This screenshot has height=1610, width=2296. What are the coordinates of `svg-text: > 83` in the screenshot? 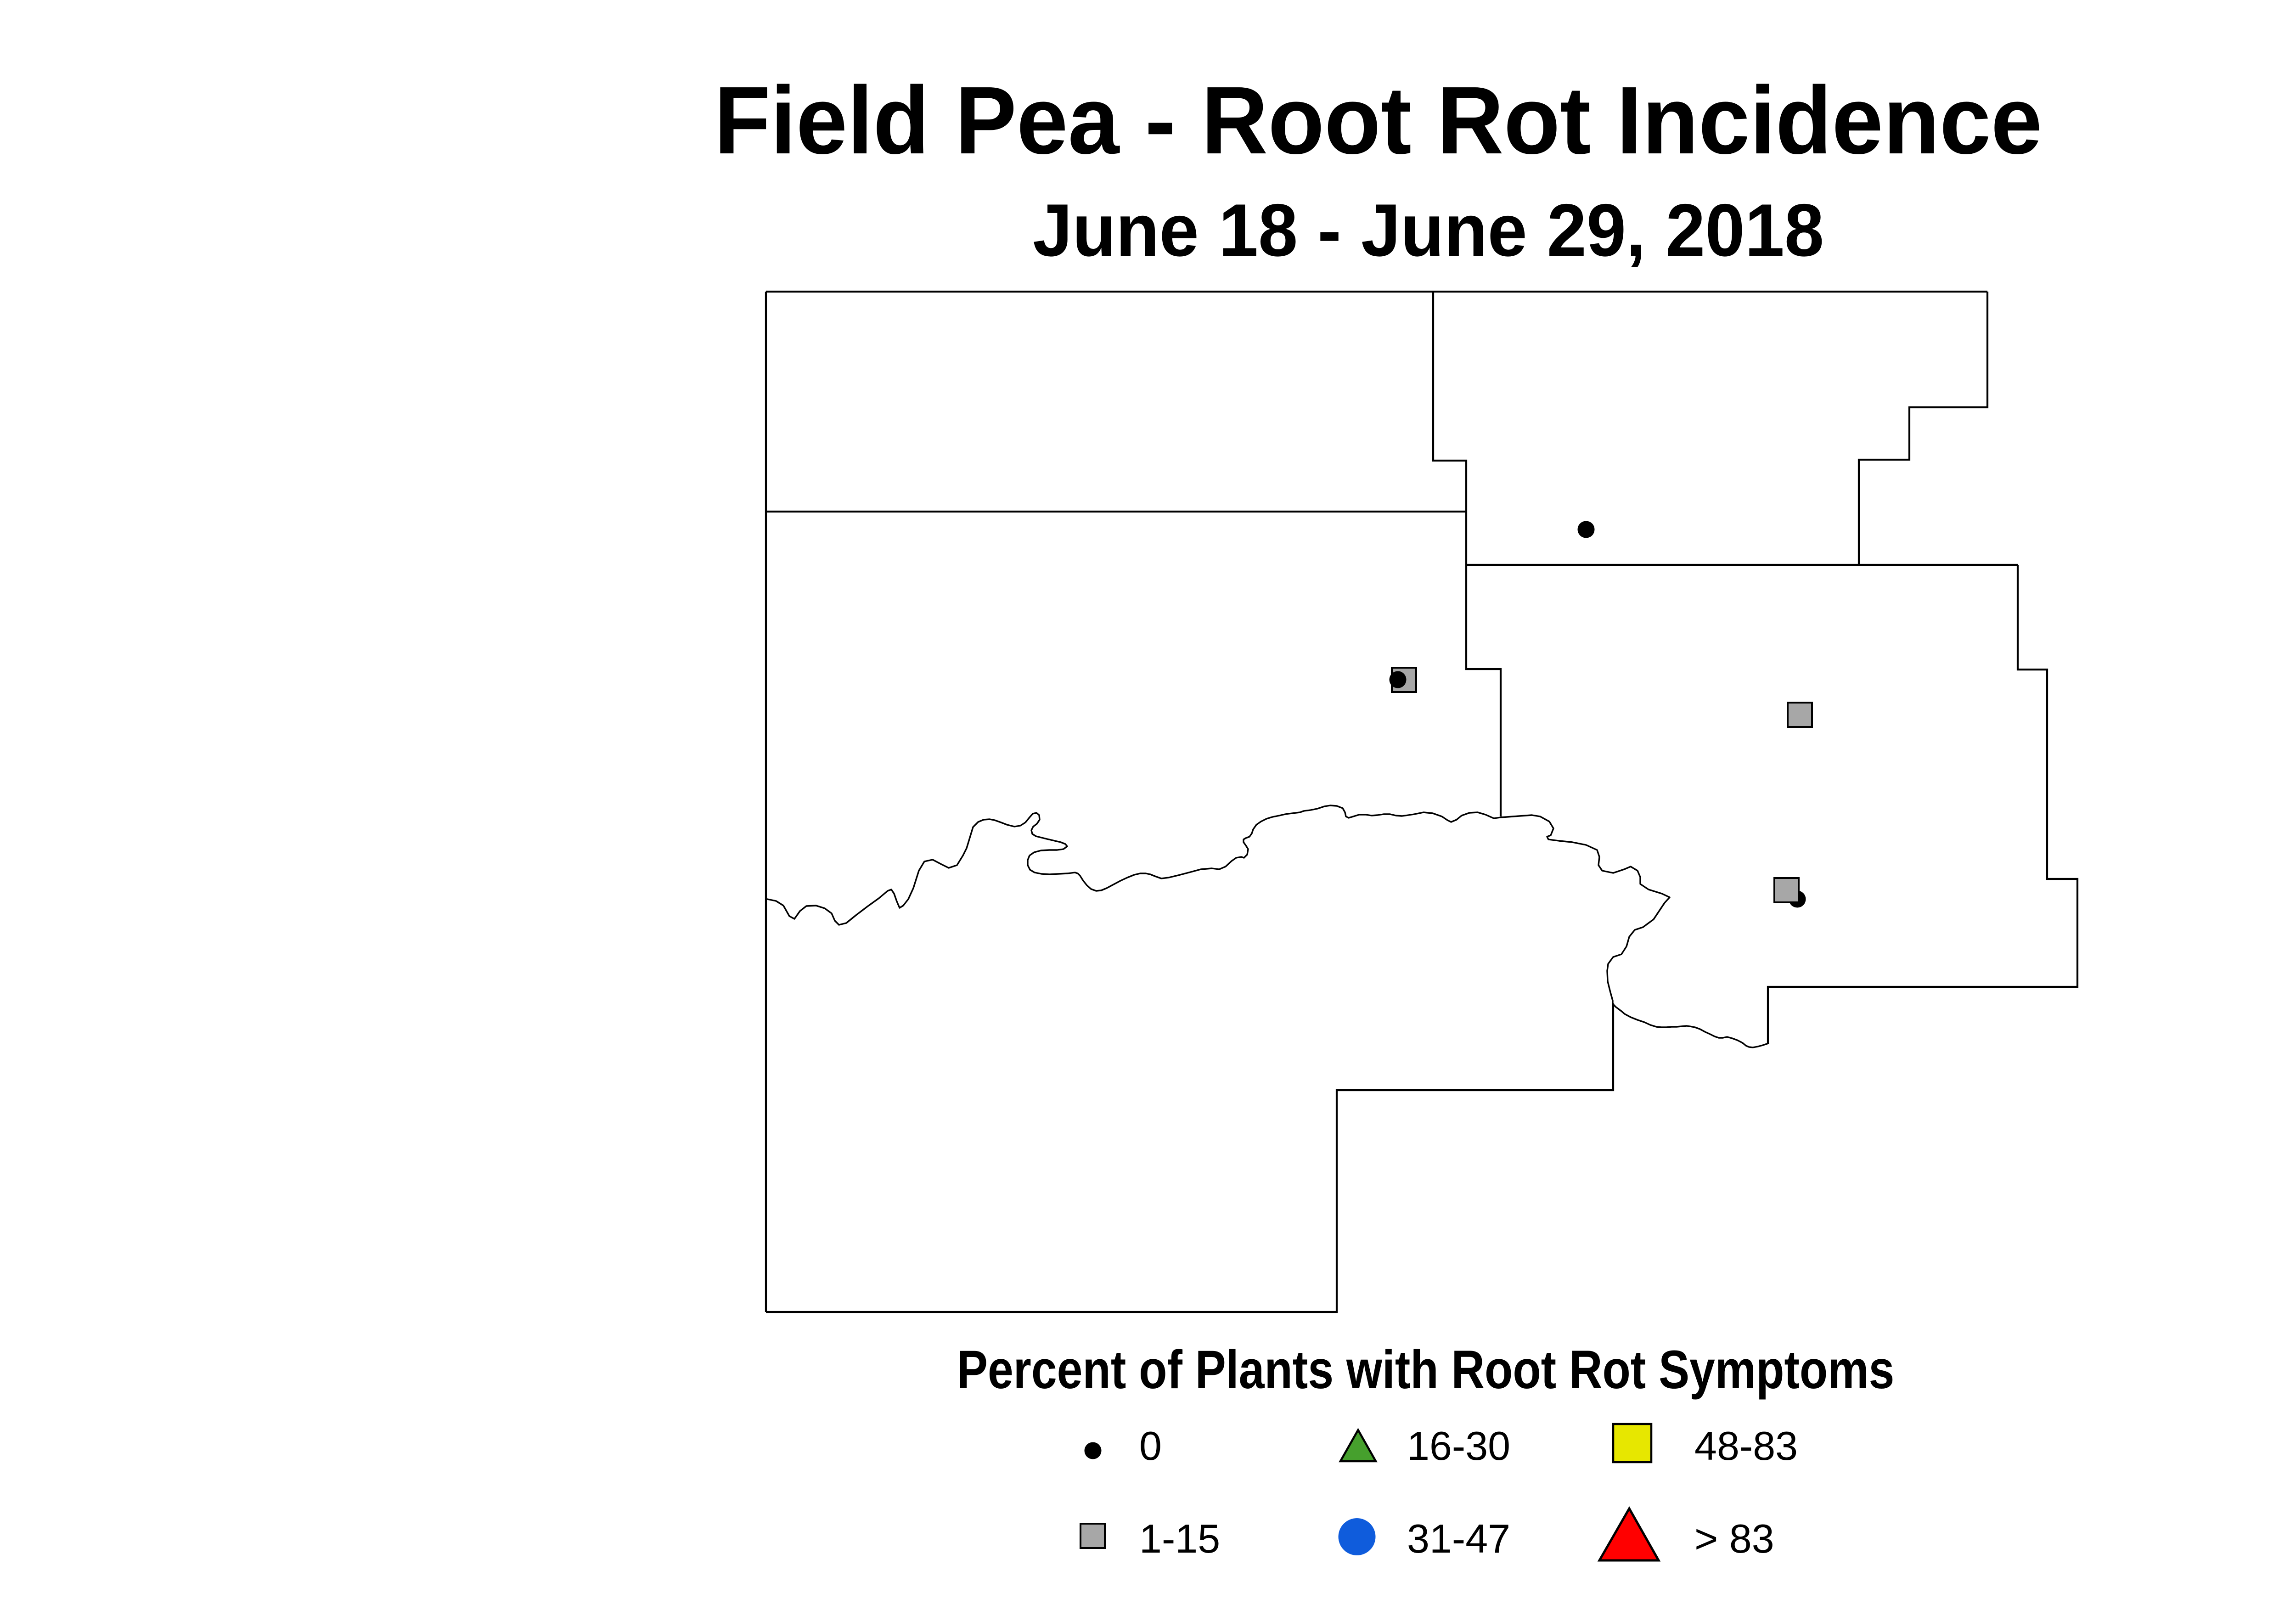 It's located at (1734, 1539).